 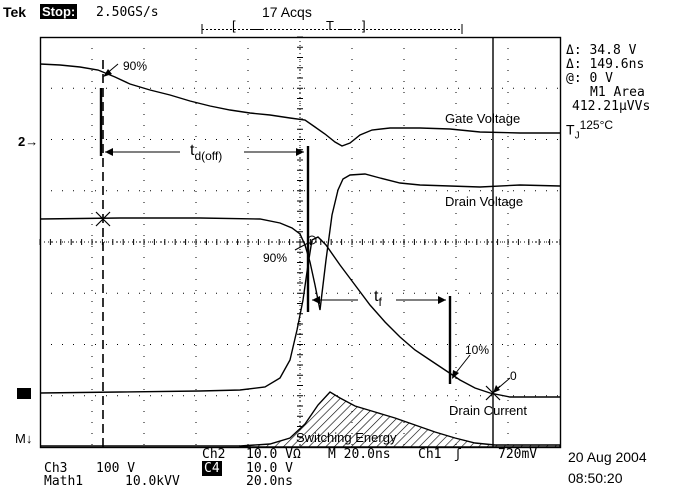 I want to click on gate-voltage-trace, so click(x=299, y=105).